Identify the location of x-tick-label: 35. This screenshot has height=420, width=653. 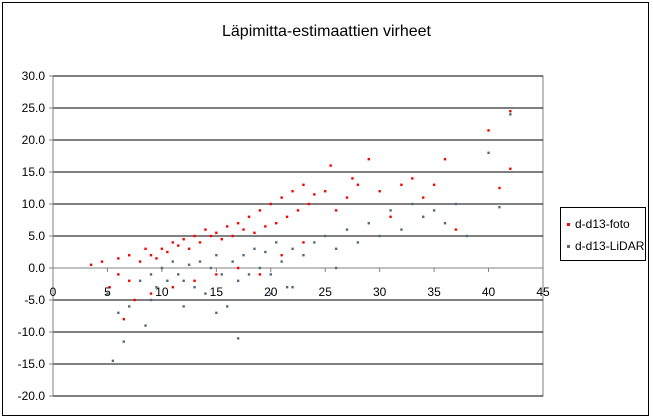
(434, 292).